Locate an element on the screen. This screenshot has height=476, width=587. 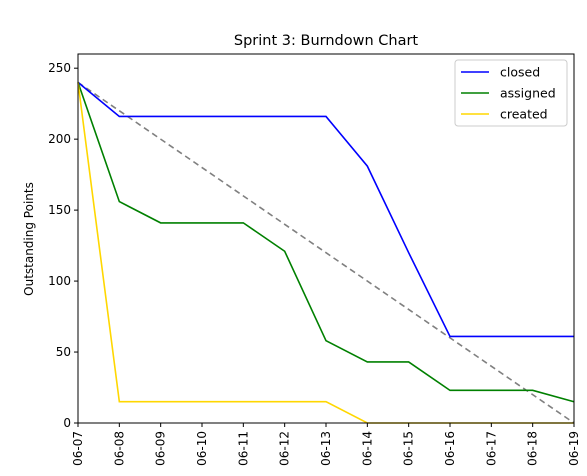
x-tick-label: 06-18 is located at coordinates (533, 448).